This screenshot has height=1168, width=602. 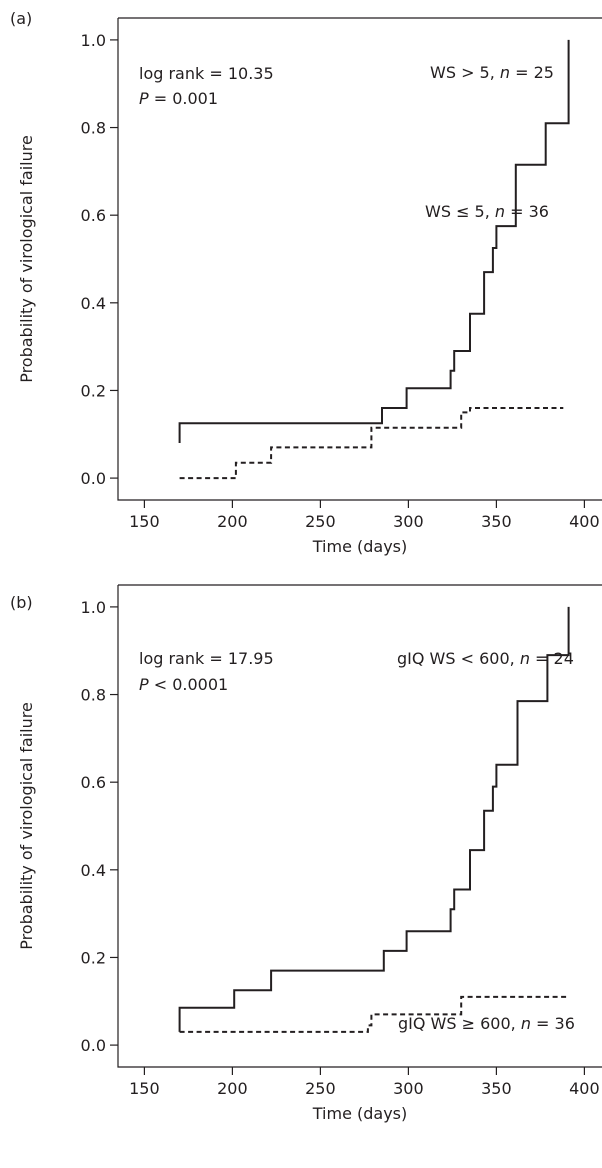 I want to click on series-label-solid-part: WS > 5,, so click(x=465, y=72).